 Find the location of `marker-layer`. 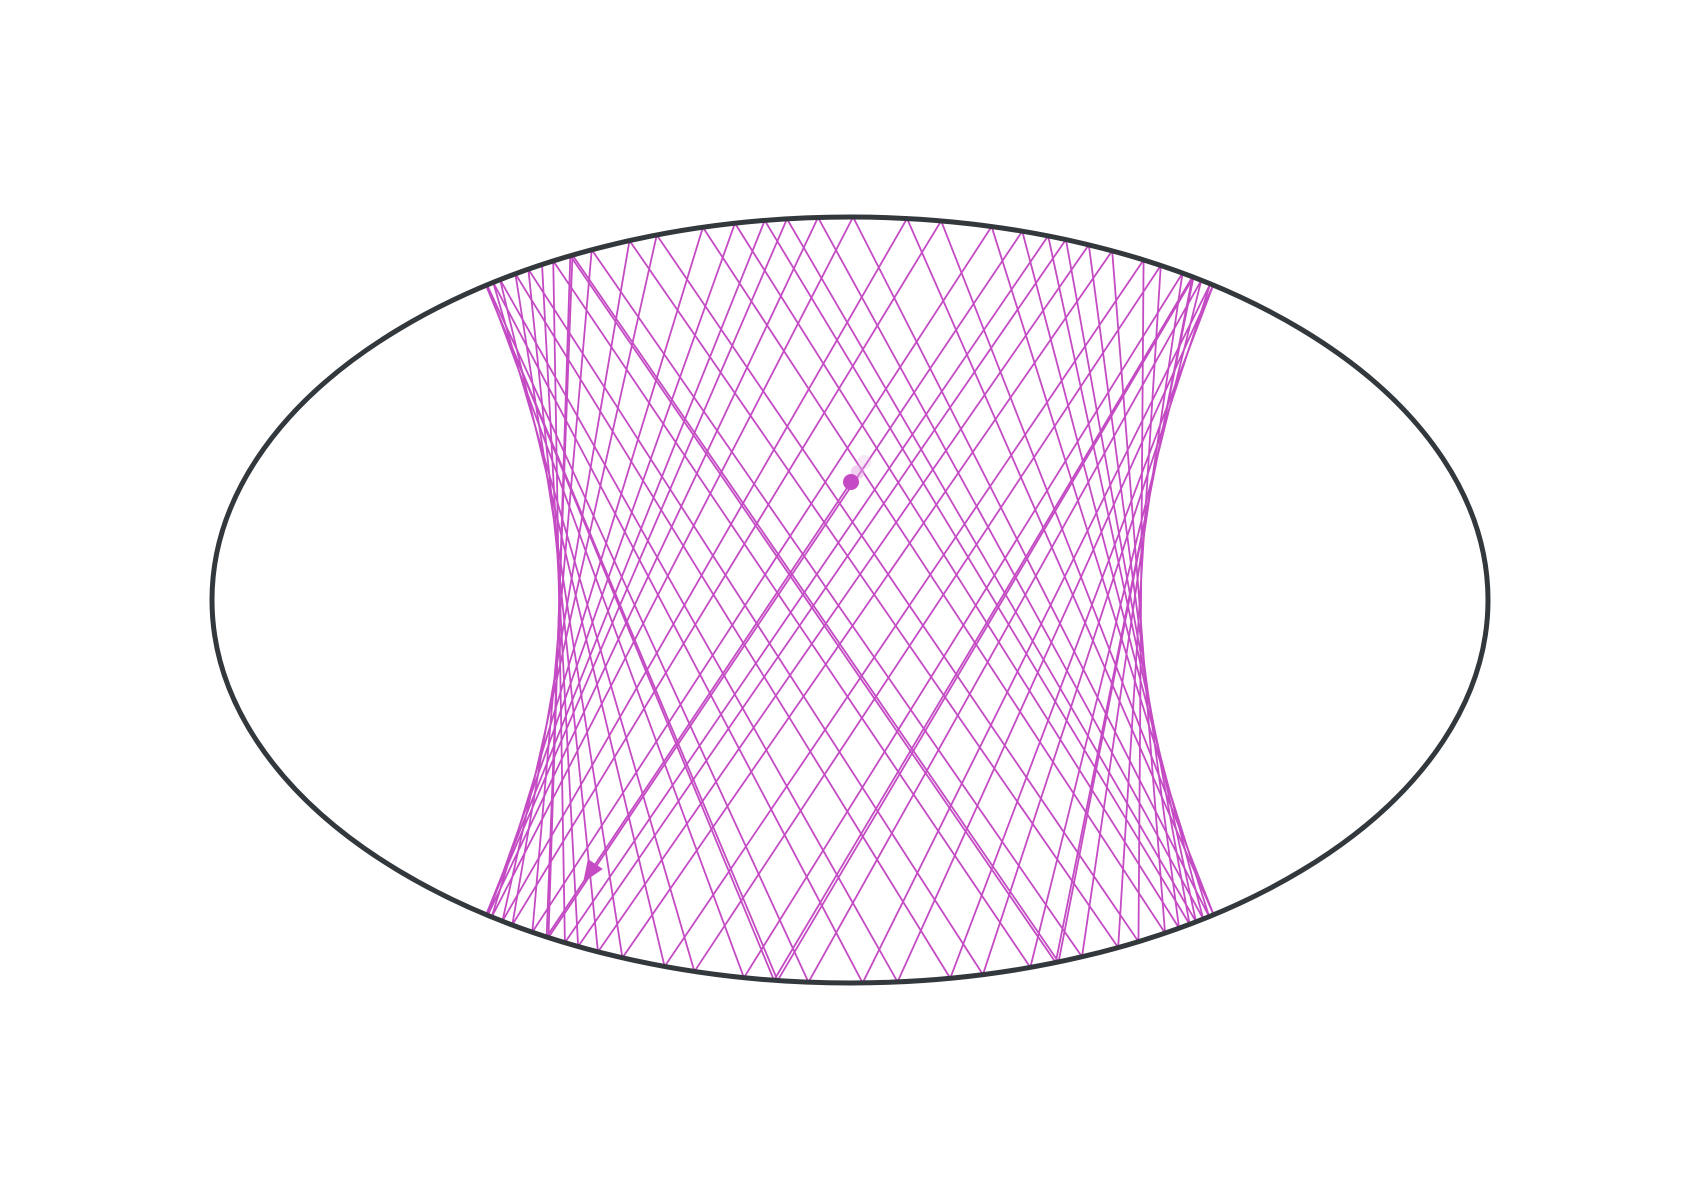

marker-layer is located at coordinates (727, 669).